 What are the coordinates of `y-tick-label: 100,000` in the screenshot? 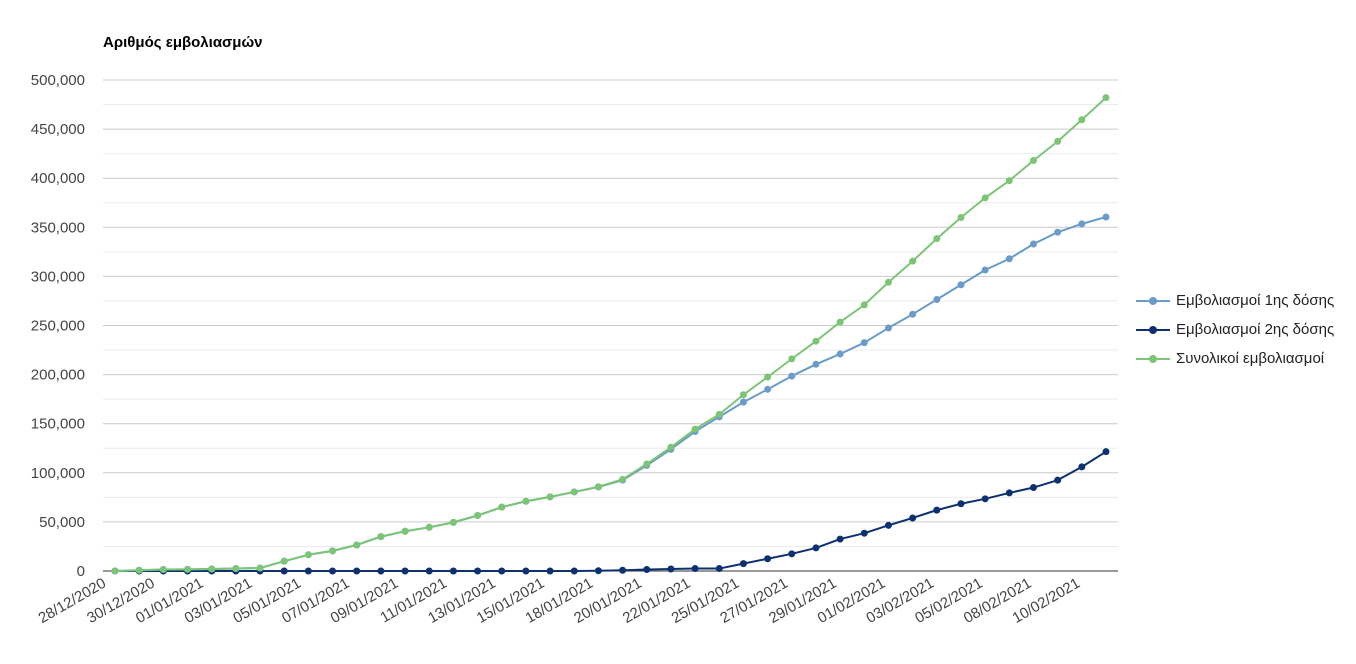 It's located at (58, 473).